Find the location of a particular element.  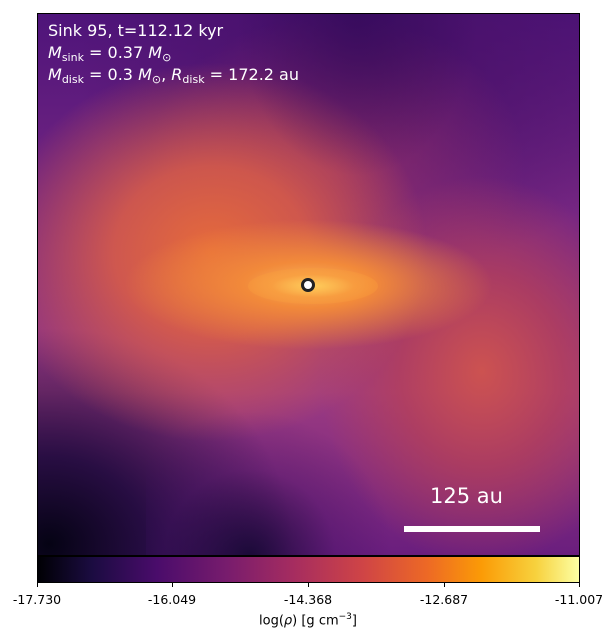

colorbar-tick-label: -17.730 is located at coordinates (37, 599).